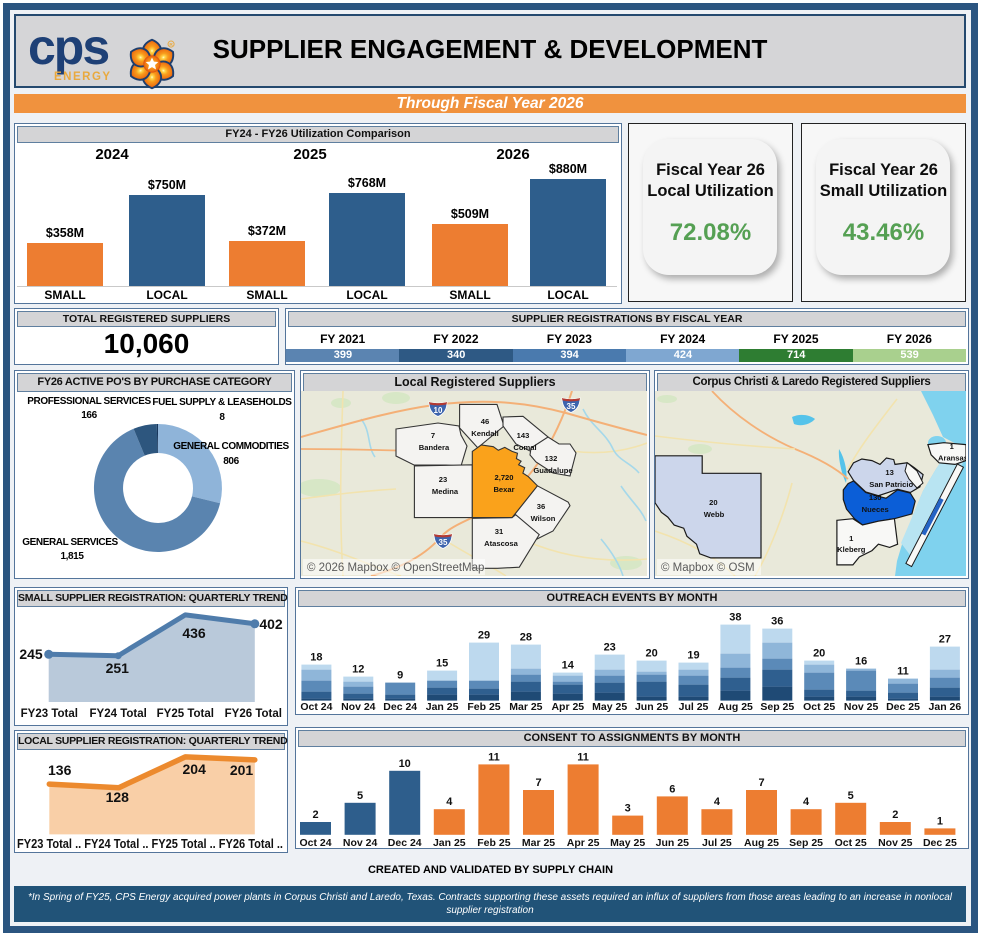 The width and height of the screenshot is (981, 933). I want to click on svg-text: 15, so click(442, 664).